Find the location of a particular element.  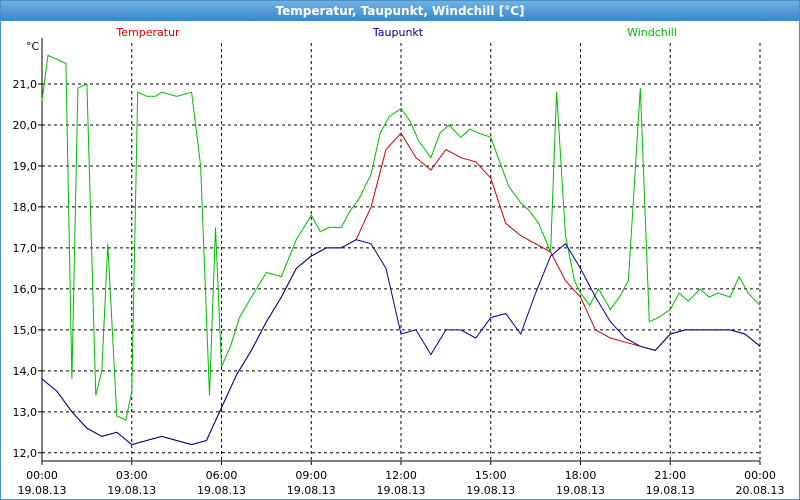

y-tick-label: 14,0 is located at coordinates (25, 371).